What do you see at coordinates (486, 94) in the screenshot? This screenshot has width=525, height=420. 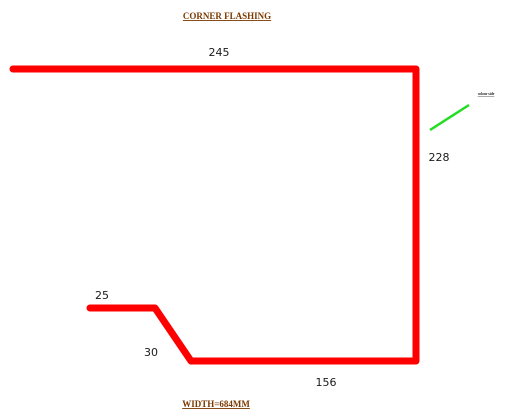 I see `colour-side-label: colour side` at bounding box center [486, 94].